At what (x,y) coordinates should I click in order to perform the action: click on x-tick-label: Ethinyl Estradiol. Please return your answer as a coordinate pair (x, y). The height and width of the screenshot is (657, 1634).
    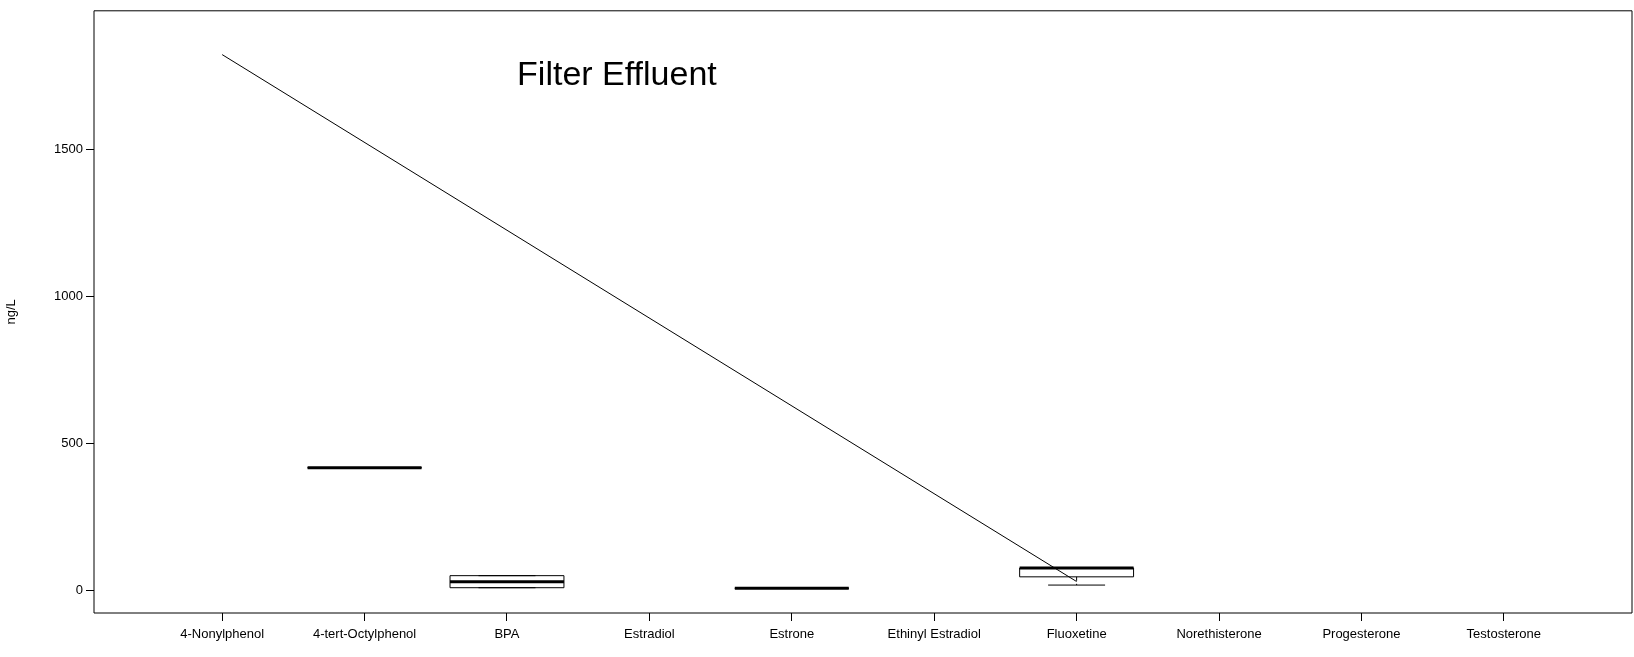
    Looking at the image, I should click on (934, 634).